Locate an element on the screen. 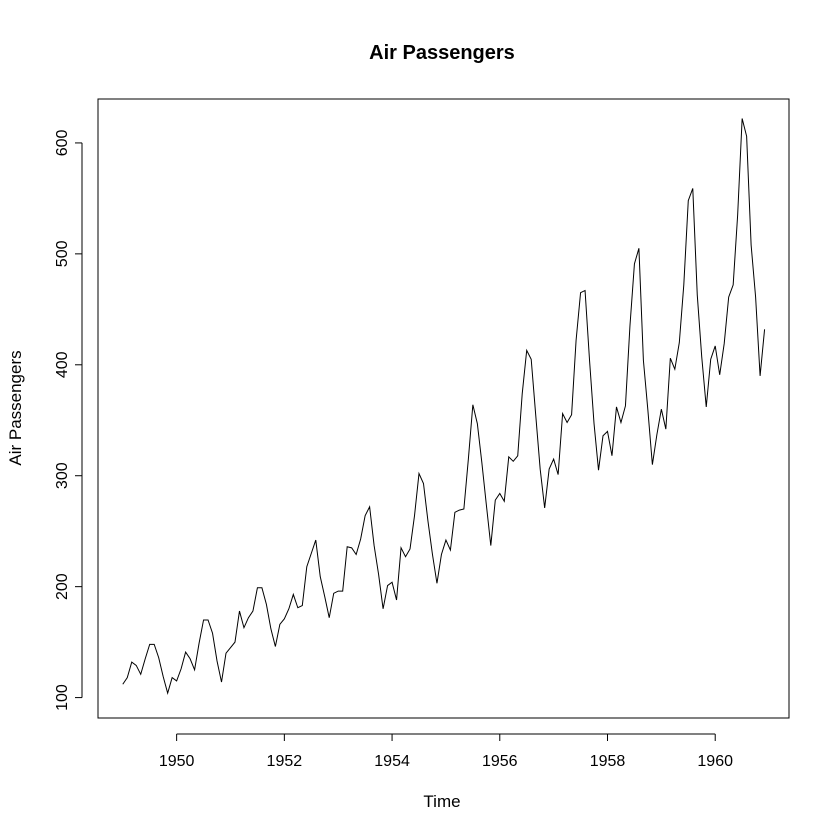 Image resolution: width=840 pixels, height=840 pixels. x-tick-label: 1956 is located at coordinates (500, 761).